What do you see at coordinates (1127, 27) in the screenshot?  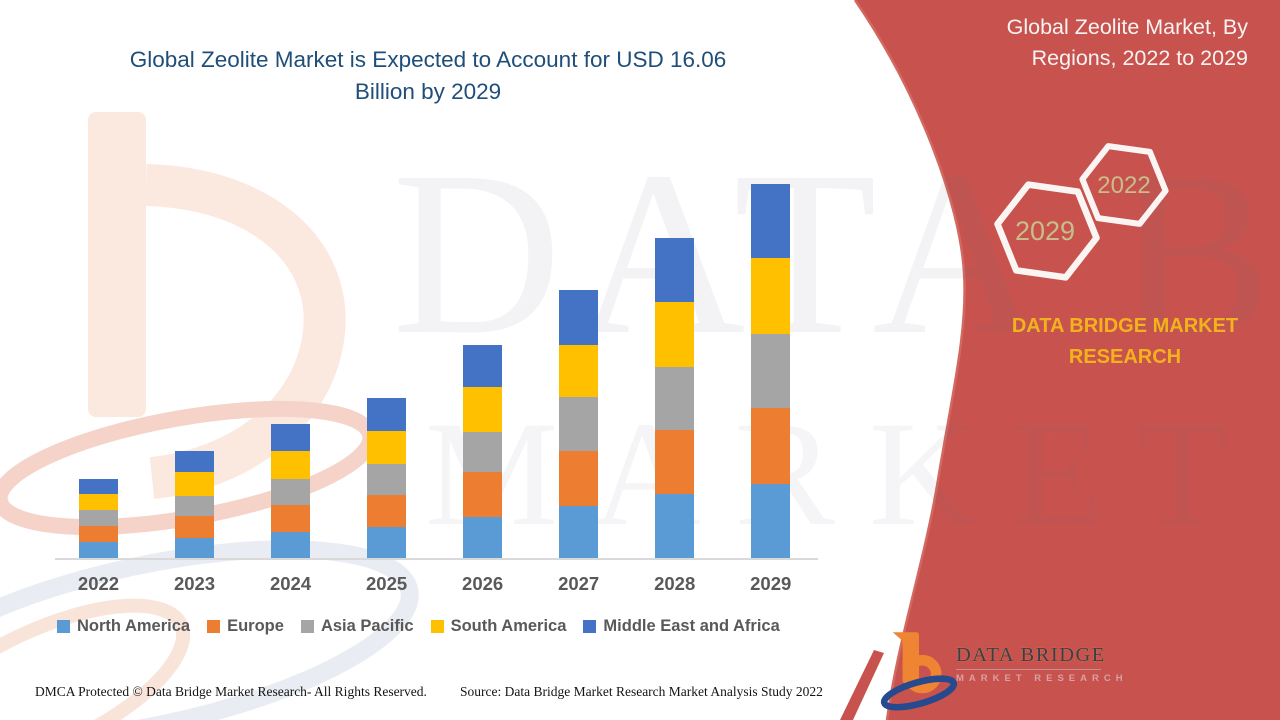 I see `panel-title-line1: Global Zeolite Market, By` at bounding box center [1127, 27].